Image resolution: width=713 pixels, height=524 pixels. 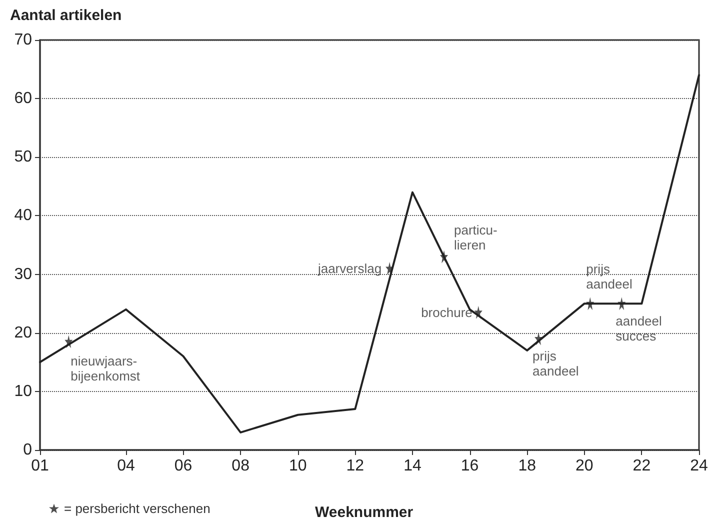 What do you see at coordinates (446, 312) in the screenshot?
I see `annotation: brochure` at bounding box center [446, 312].